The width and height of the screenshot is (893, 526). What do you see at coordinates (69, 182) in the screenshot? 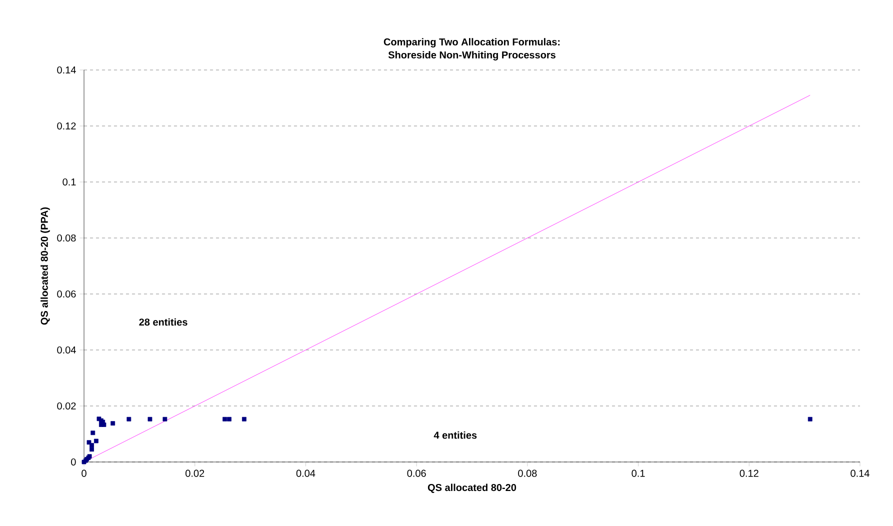
I see `y-tick-label: 0.1` at bounding box center [69, 182].